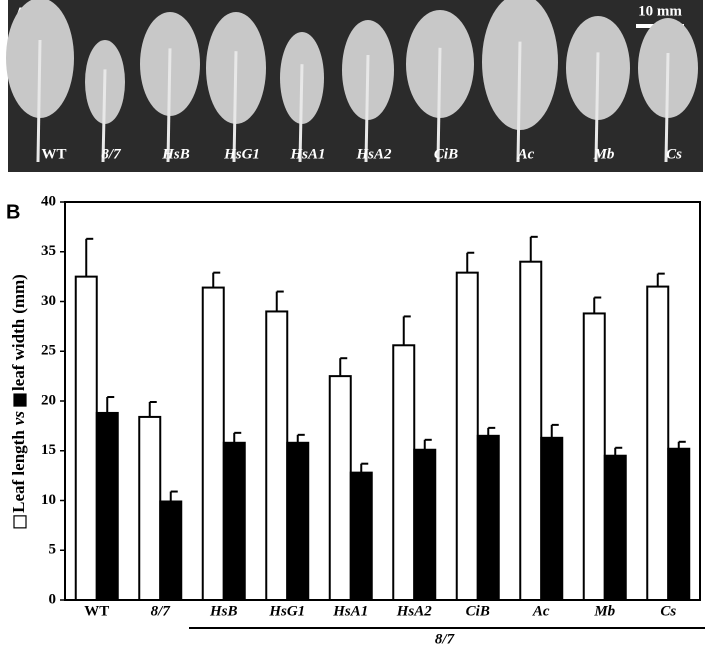 The height and width of the screenshot is (648, 711). What do you see at coordinates (668, 611) in the screenshot?
I see `x-tick-label: Cs` at bounding box center [668, 611].